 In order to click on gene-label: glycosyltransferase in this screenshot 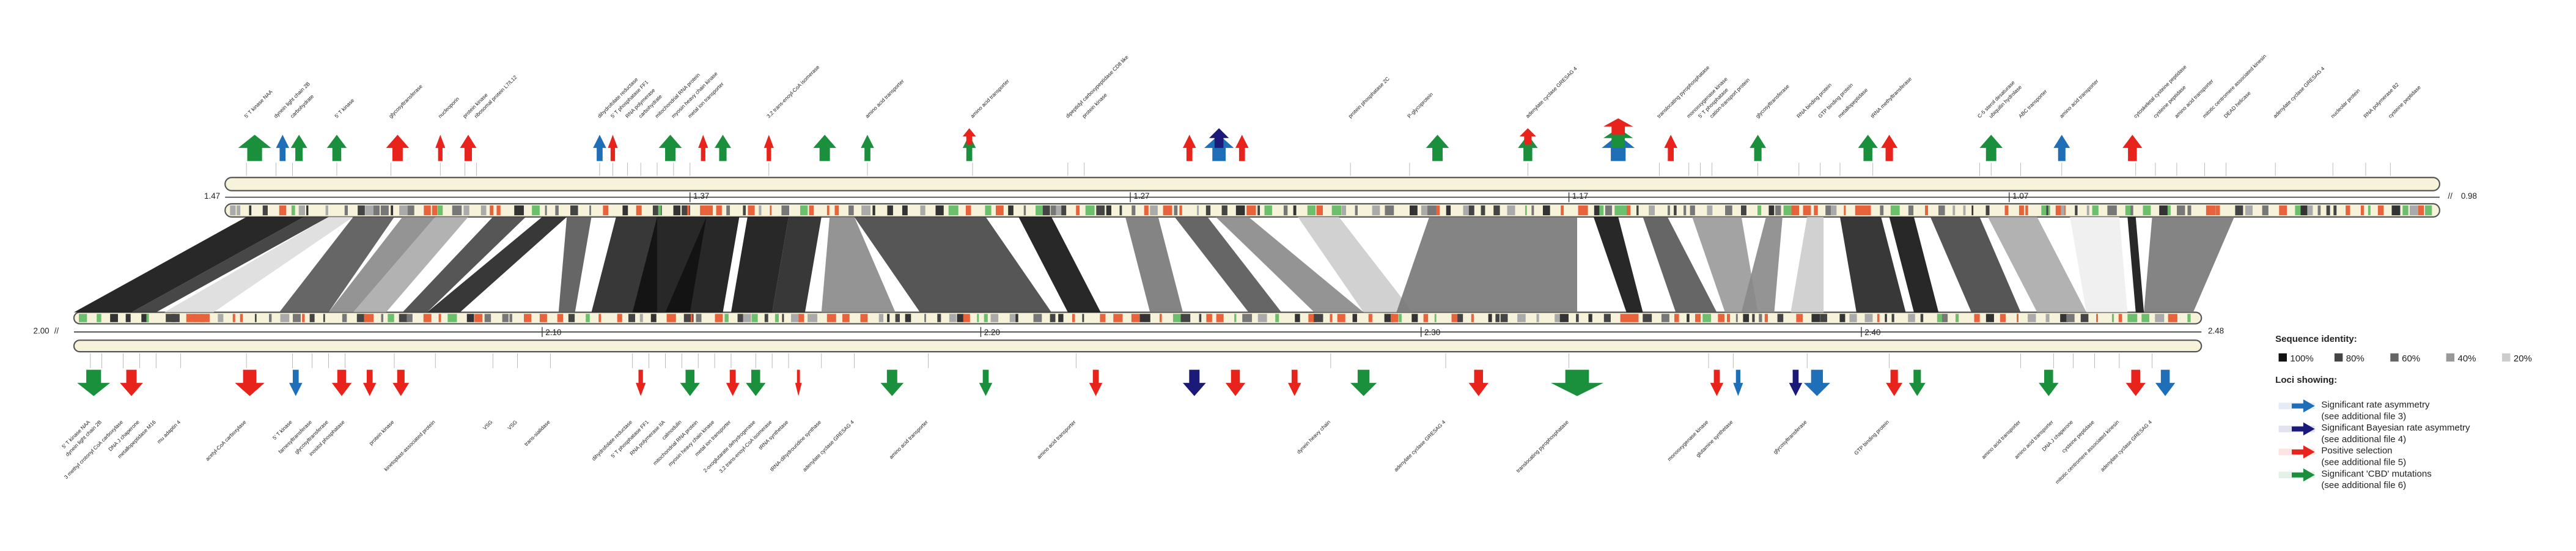, I will do `click(406, 101)`.